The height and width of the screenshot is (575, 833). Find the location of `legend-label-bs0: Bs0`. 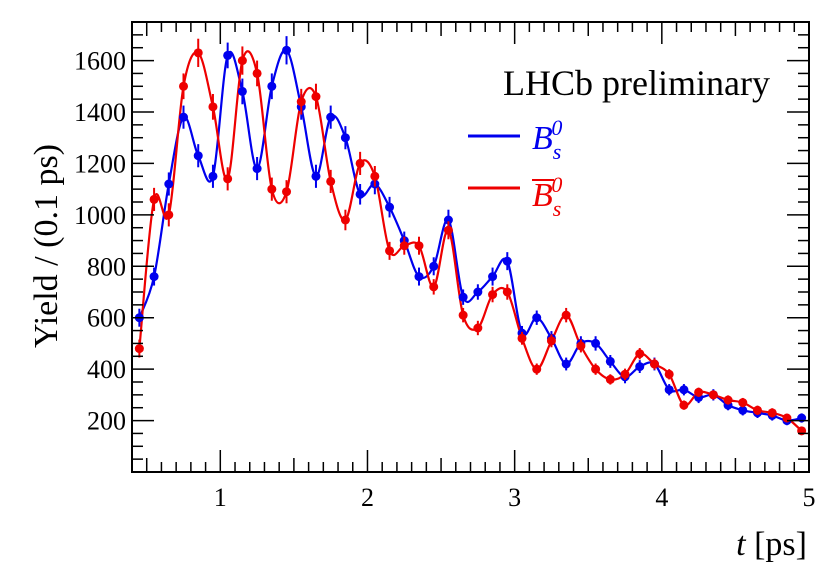

legend-label-bs0: Bs0 is located at coordinates (547, 139).